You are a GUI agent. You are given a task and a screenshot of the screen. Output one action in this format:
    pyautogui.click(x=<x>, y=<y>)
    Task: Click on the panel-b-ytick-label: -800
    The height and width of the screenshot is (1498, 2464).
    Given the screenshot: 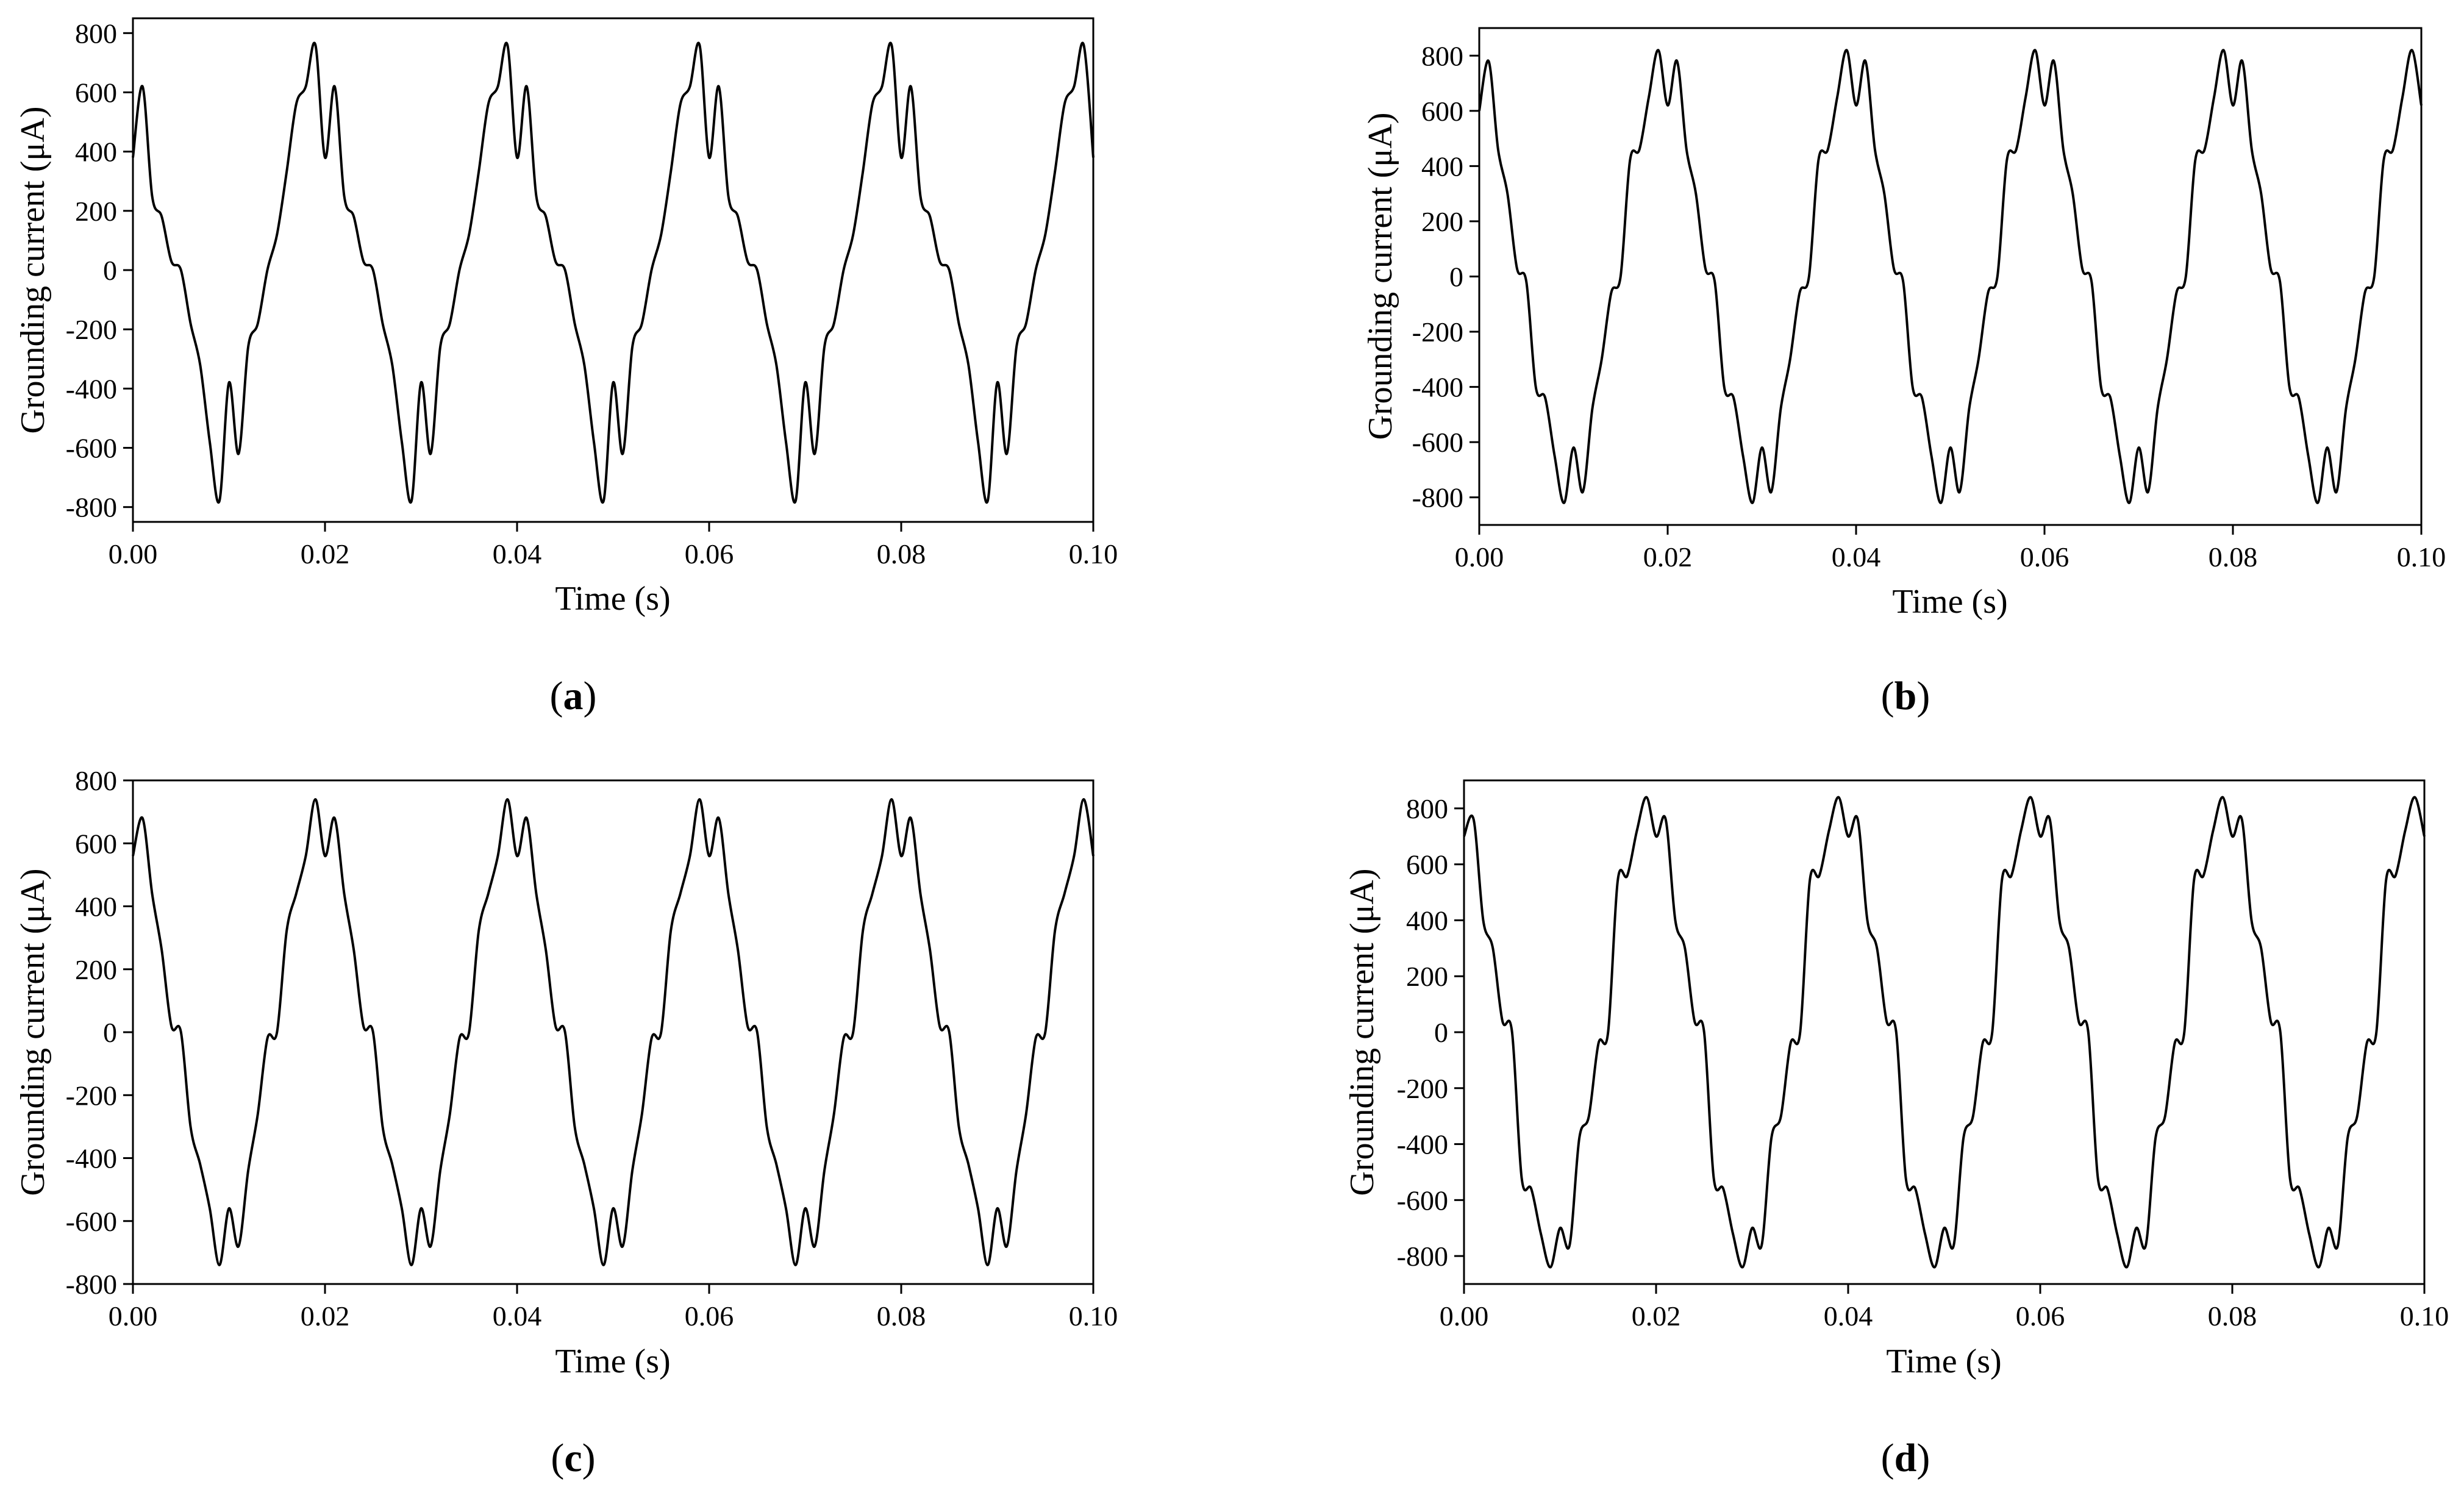 What is the action you would take?
    pyautogui.click(x=1437, y=497)
    